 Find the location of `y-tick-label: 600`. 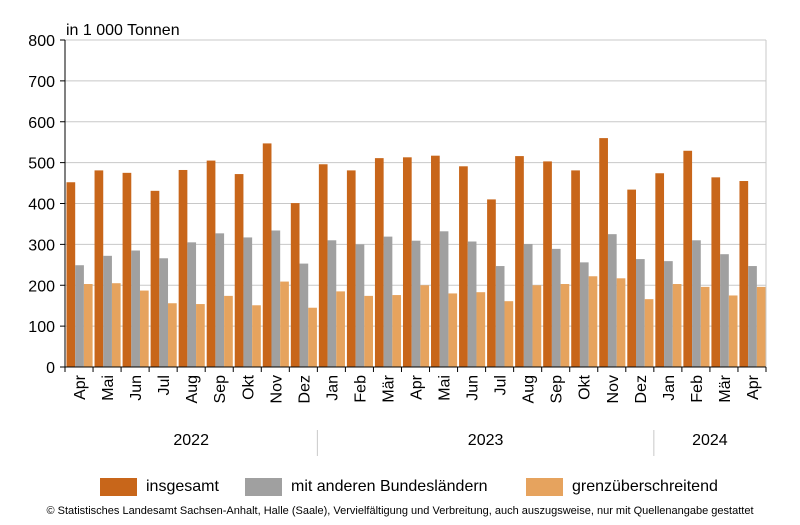

y-tick-label: 600 is located at coordinates (41, 123).